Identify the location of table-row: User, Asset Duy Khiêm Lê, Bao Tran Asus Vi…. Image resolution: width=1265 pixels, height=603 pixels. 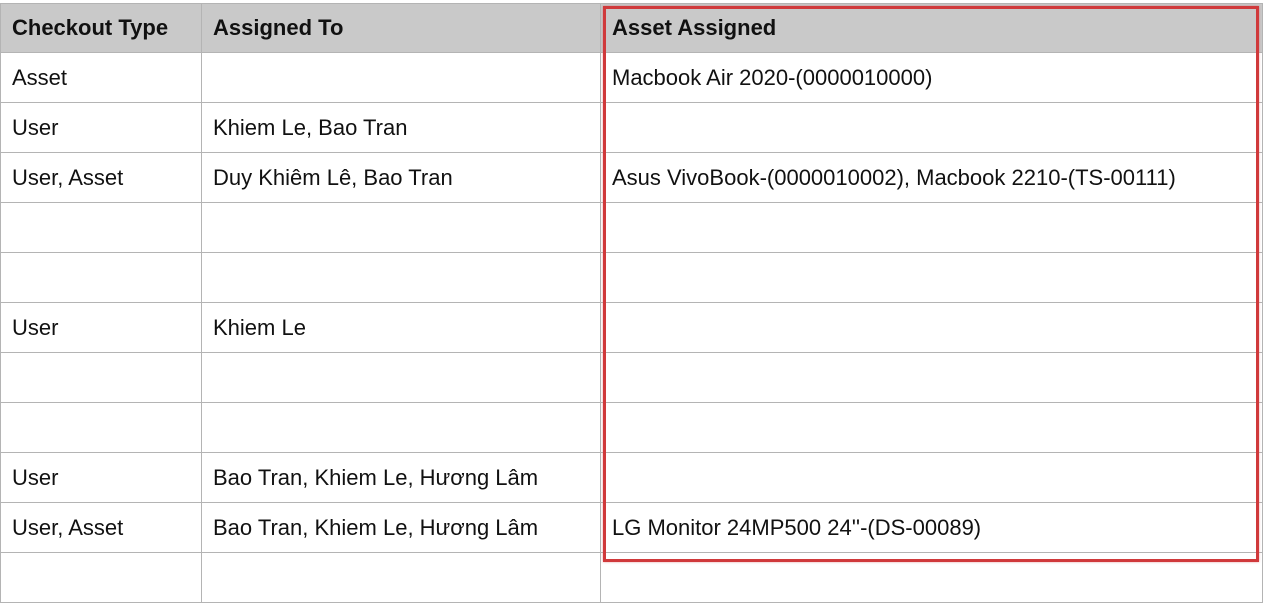
(631, 177).